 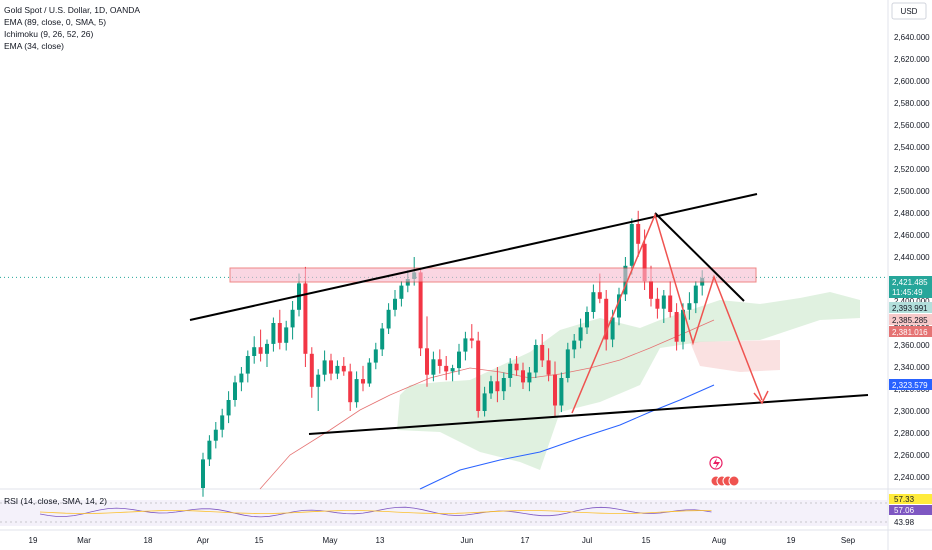 What do you see at coordinates (55, 22) in the screenshot?
I see `ema89-legend: EMA (89, close, 0, SMA, 5)` at bounding box center [55, 22].